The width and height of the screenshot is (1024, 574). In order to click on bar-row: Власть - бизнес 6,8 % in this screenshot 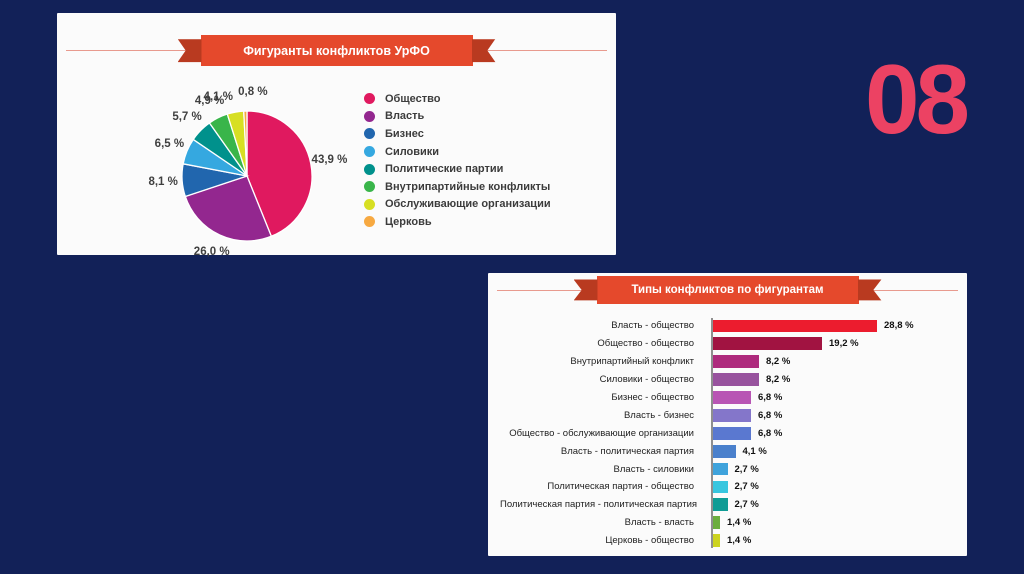, I will do `click(729, 415)`.